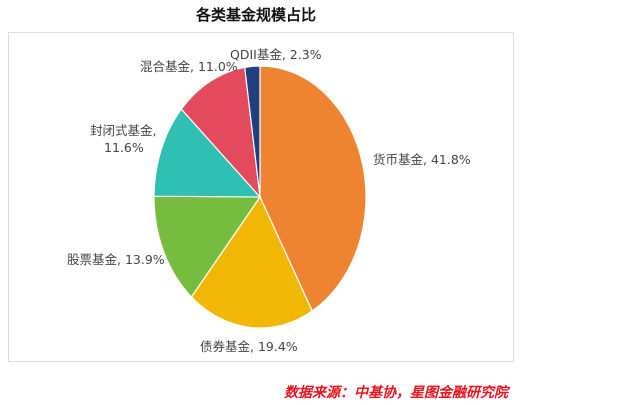 The height and width of the screenshot is (405, 640). I want to click on label-mixed-fund: 混合基金, 11.0%, so click(189, 66).